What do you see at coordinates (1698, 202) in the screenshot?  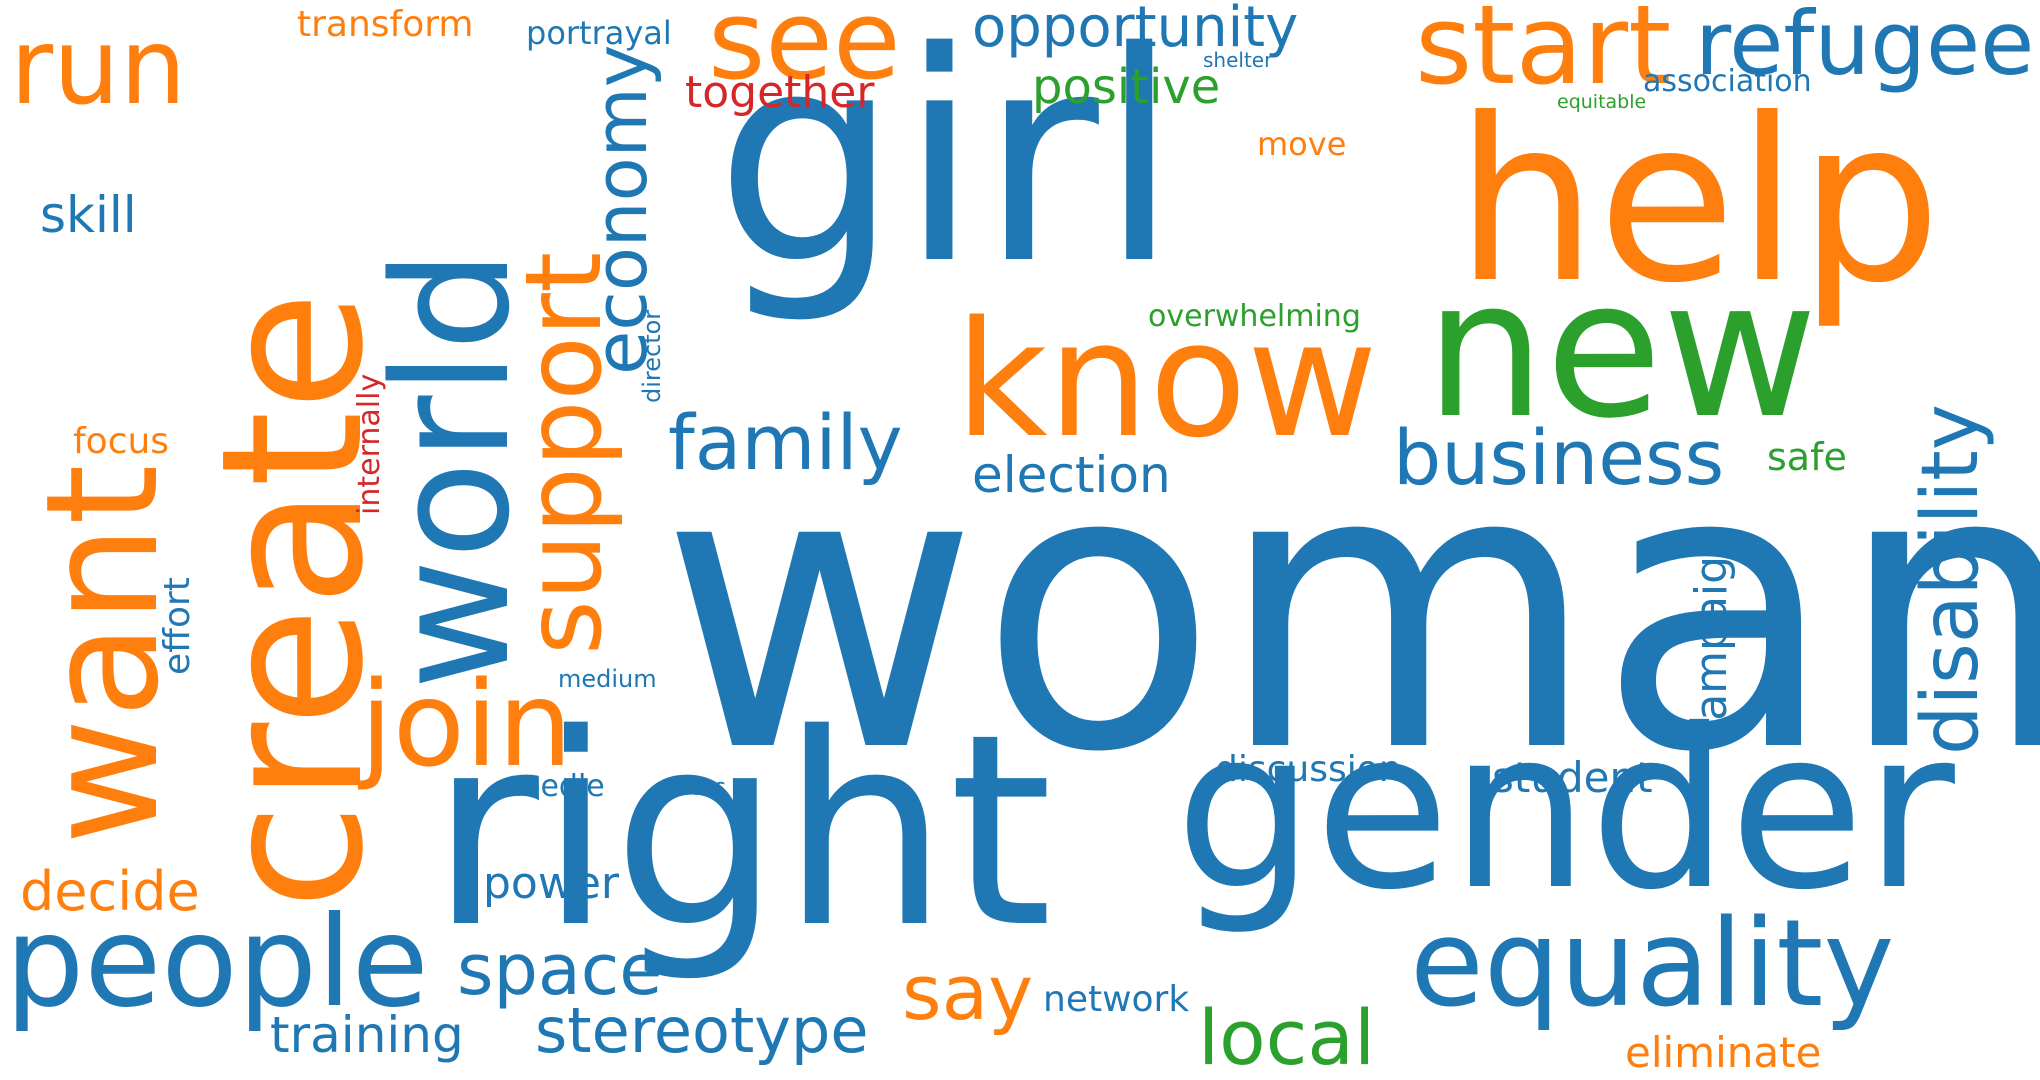 I see `word-help: help` at bounding box center [1698, 202].